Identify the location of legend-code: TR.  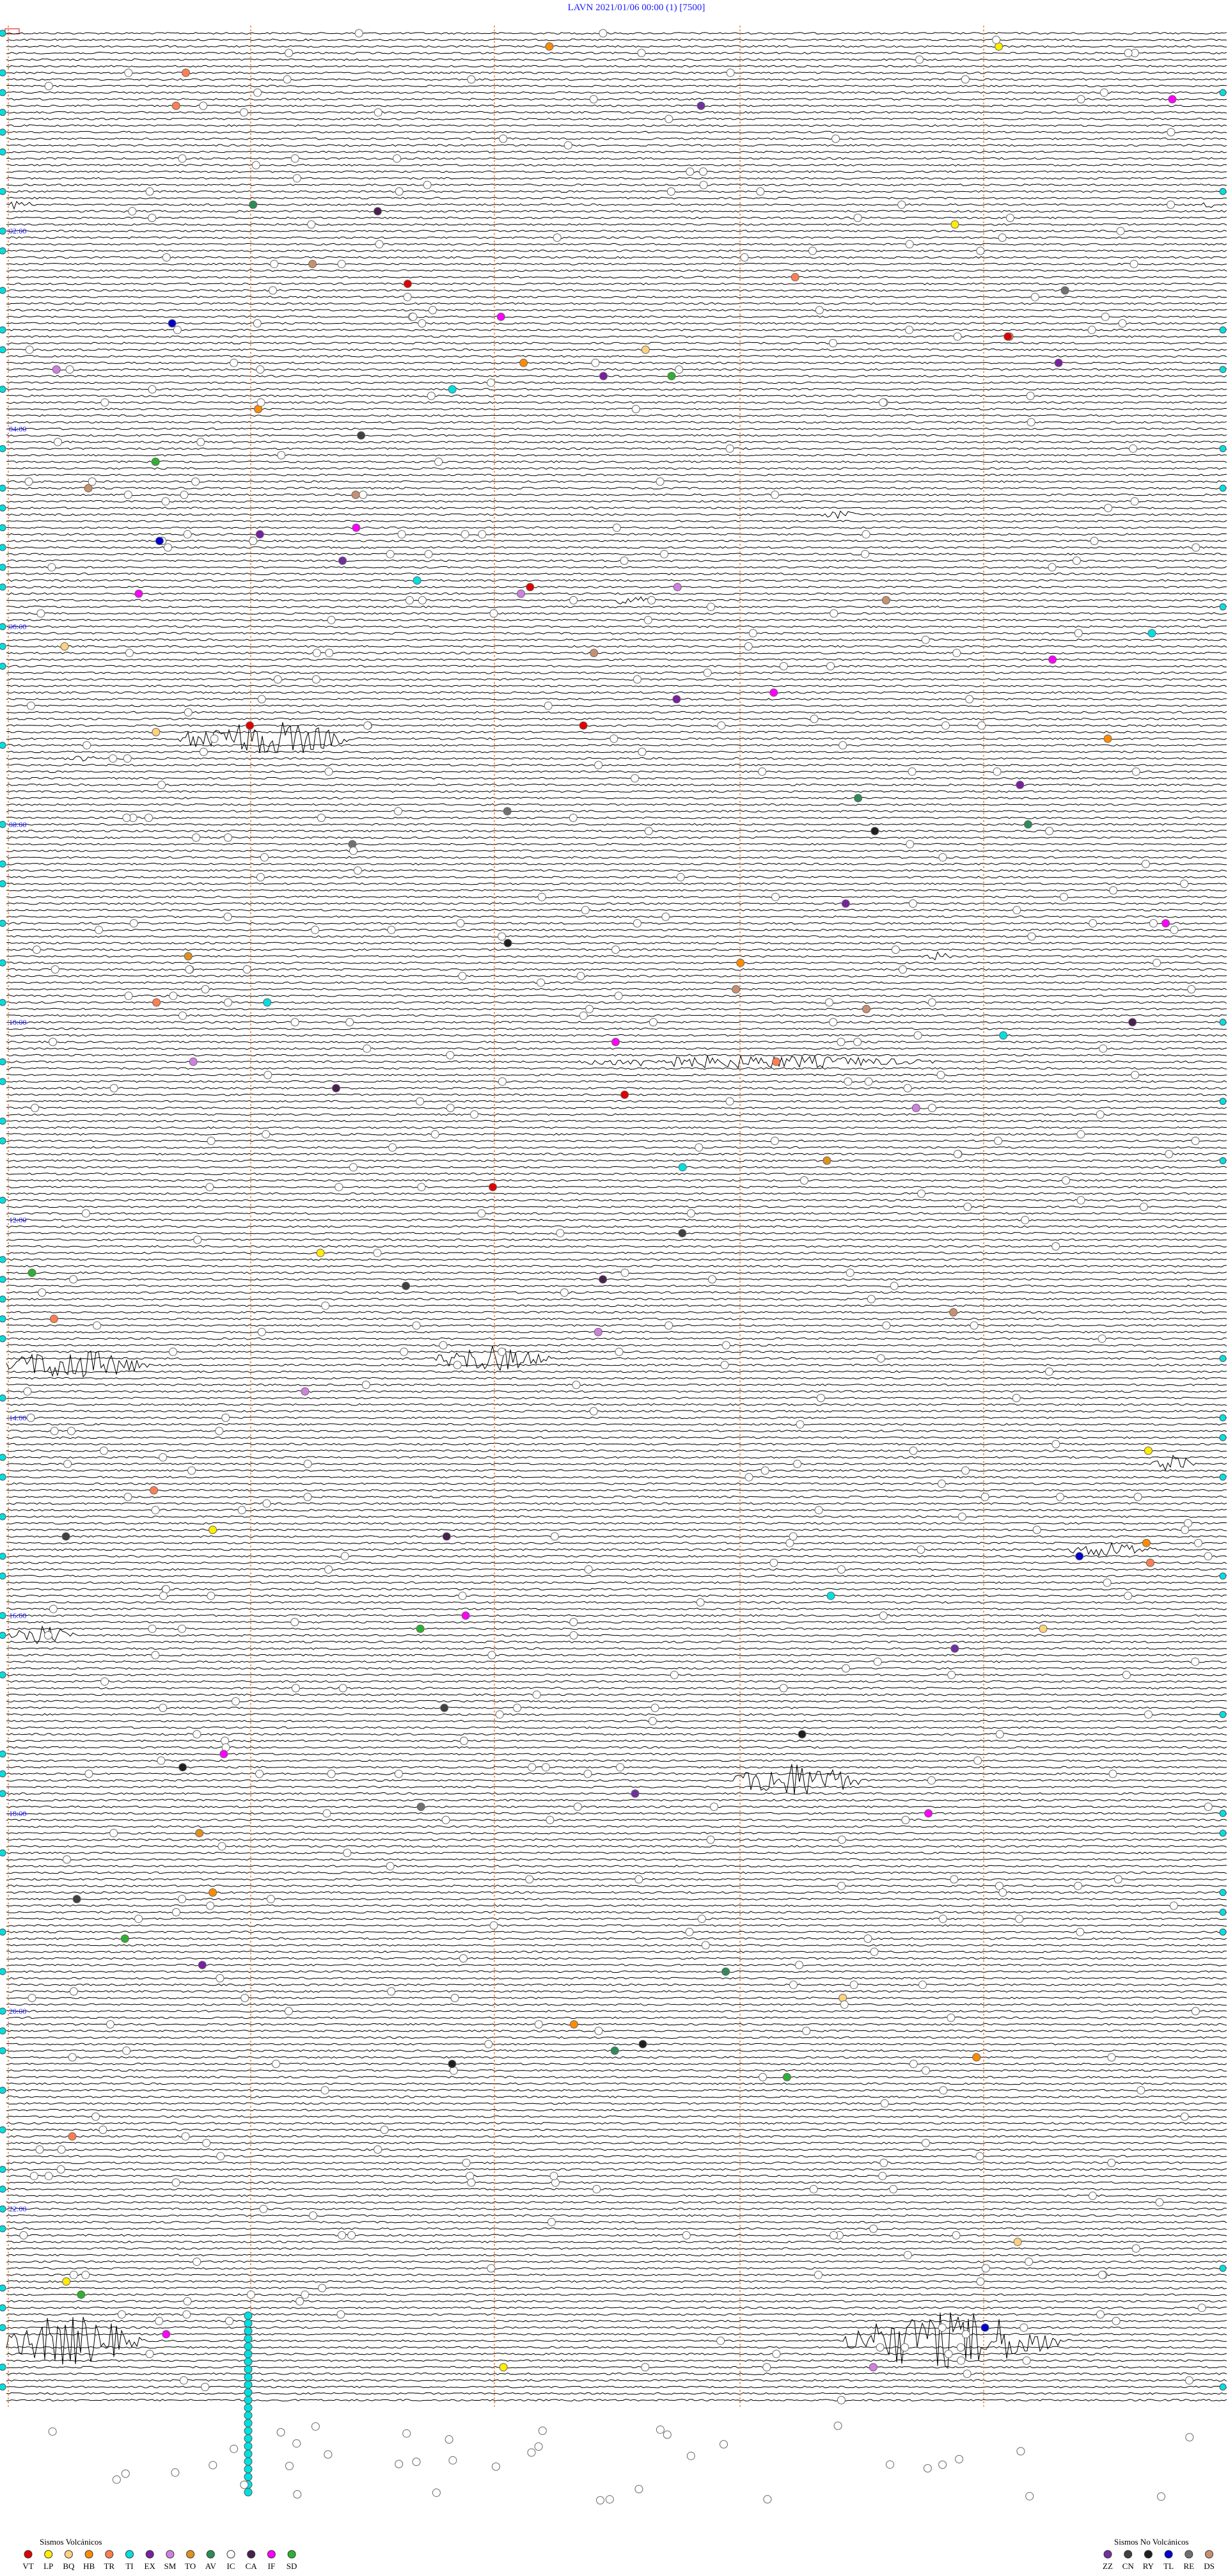
(109, 2566).